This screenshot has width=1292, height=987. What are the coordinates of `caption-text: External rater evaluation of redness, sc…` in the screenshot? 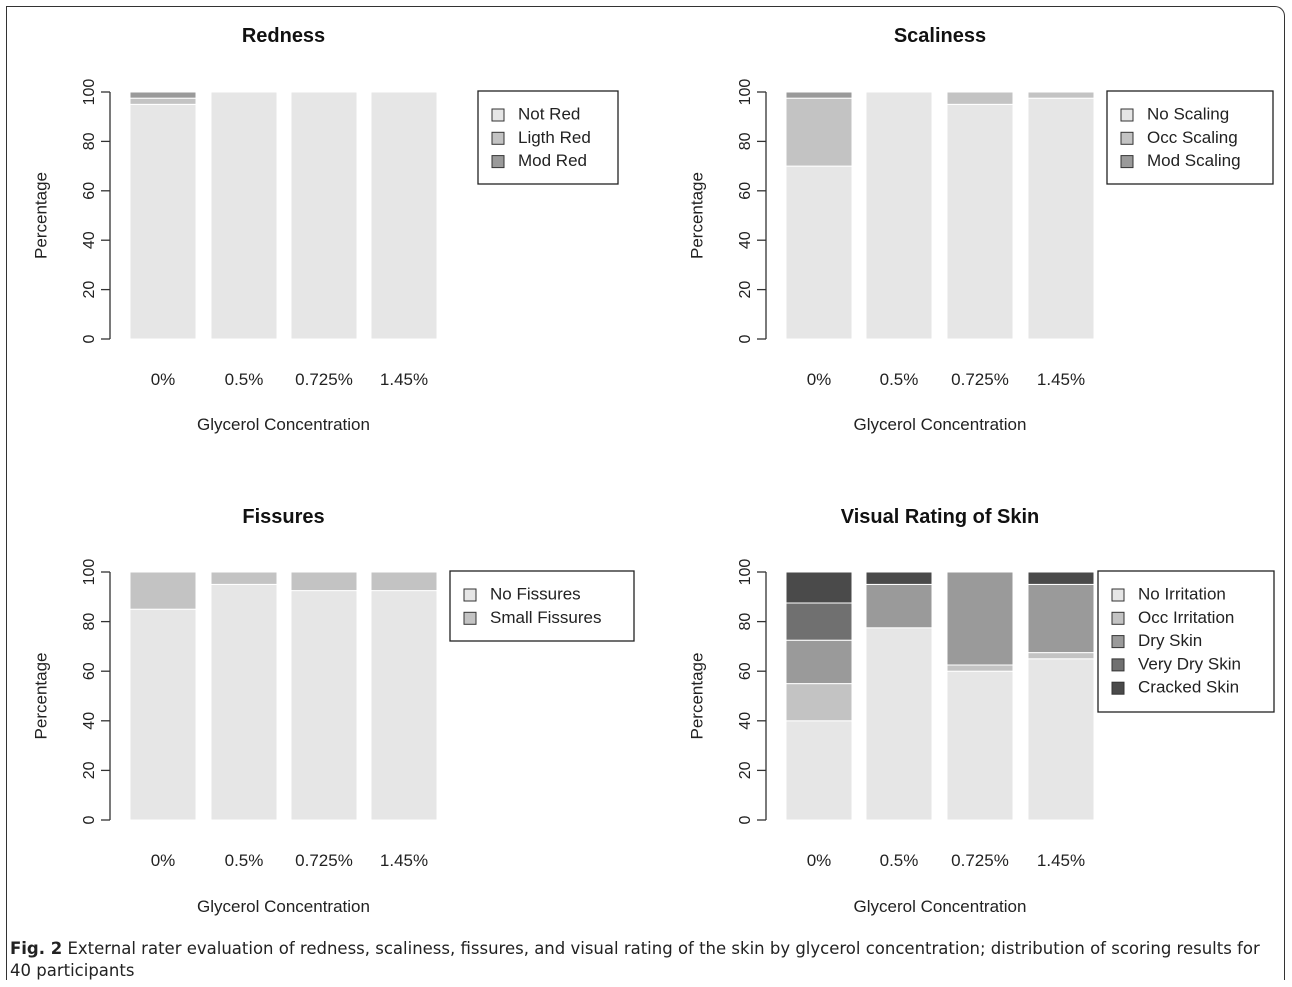 It's located at (635, 959).